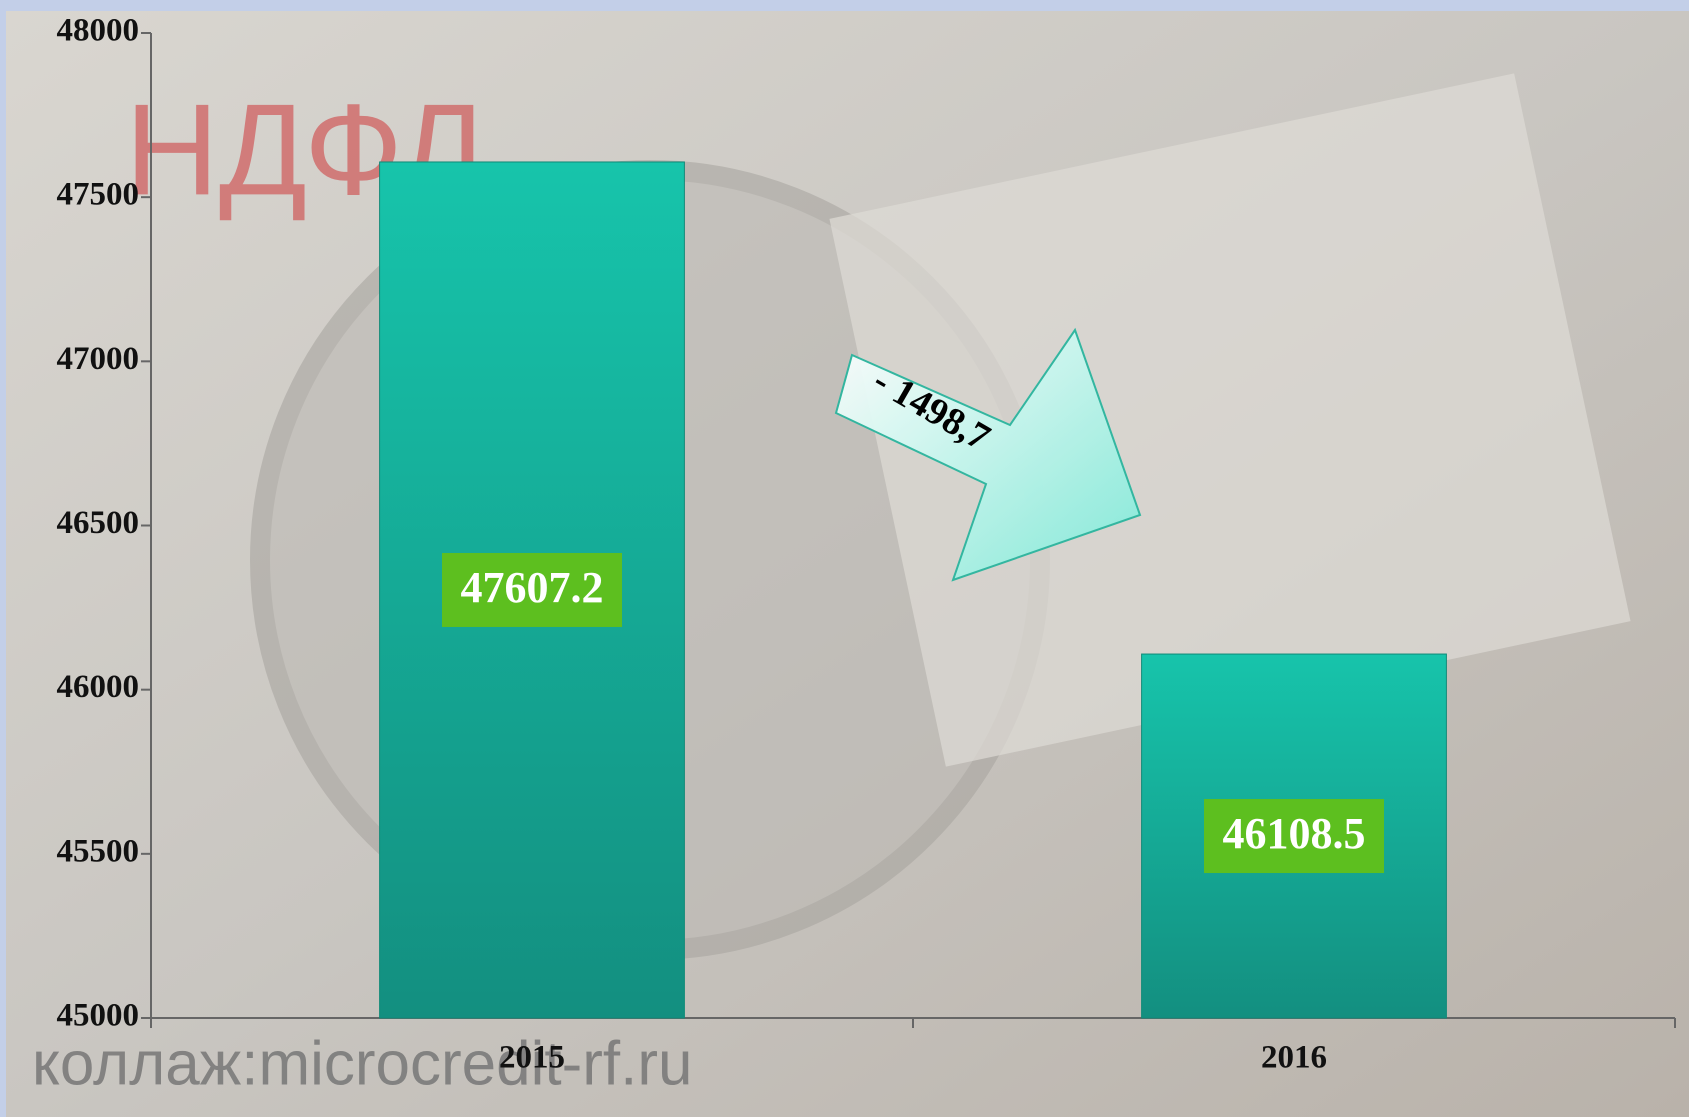  I want to click on x-tick-label: 2016, so click(1294, 1058).